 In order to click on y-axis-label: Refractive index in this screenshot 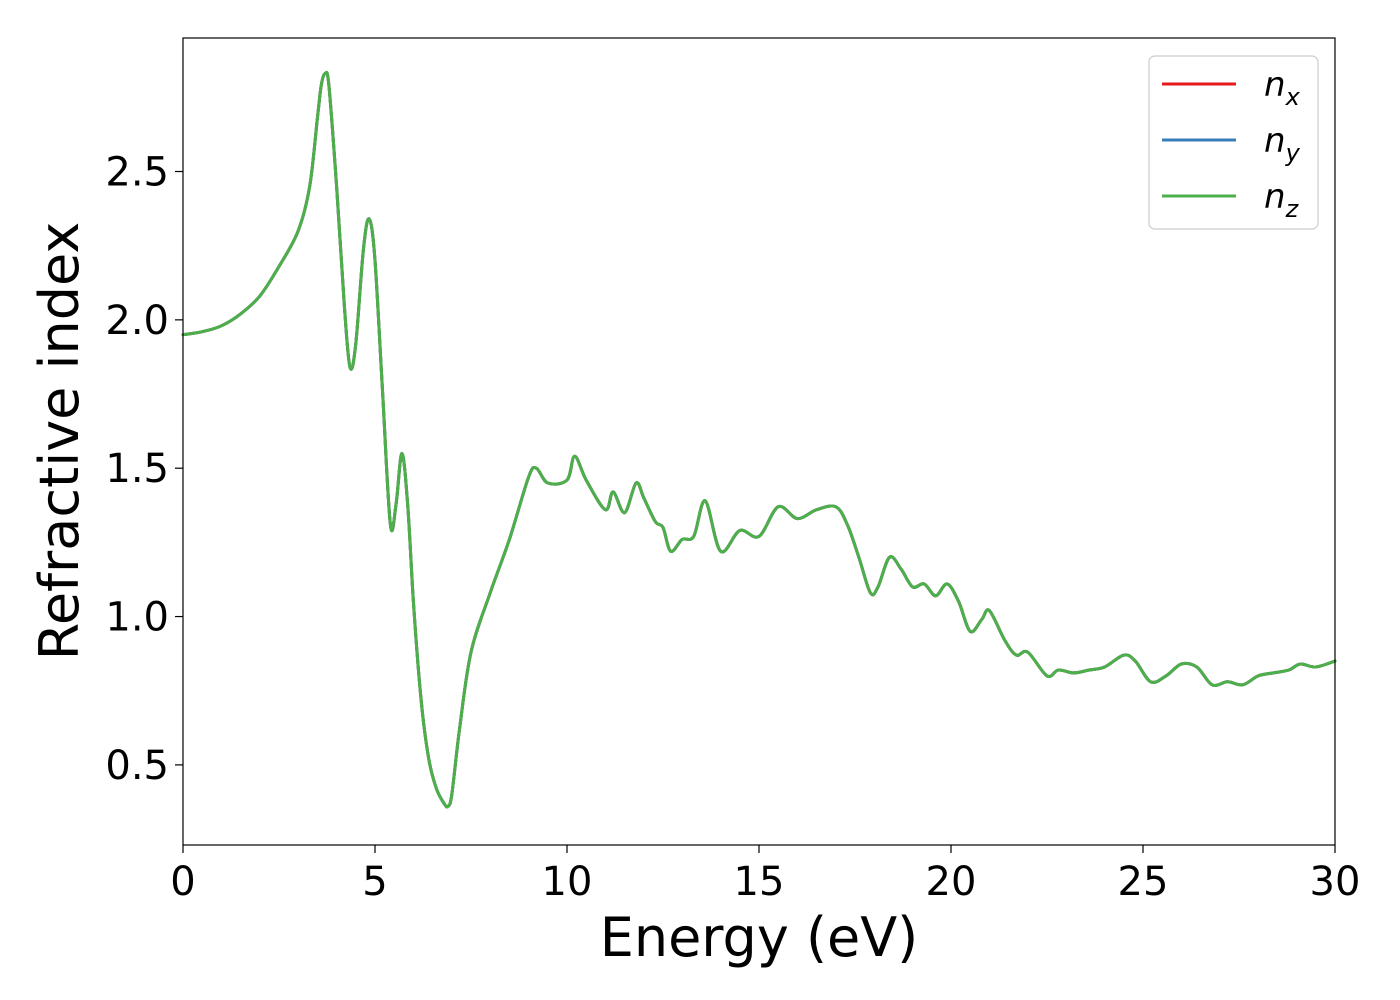, I will do `click(59, 441)`.